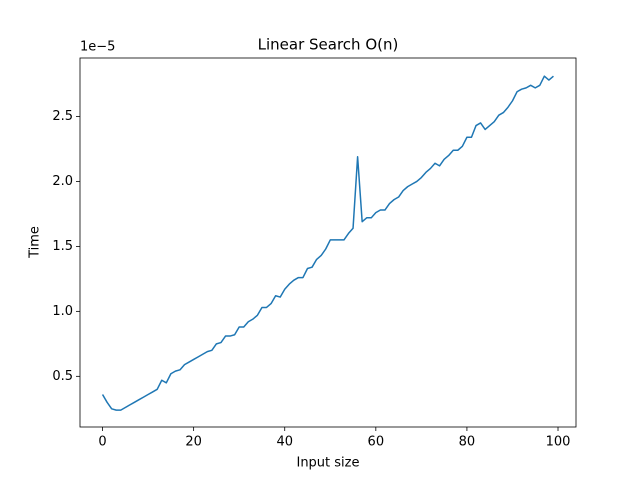 The image size is (640, 480). I want to click on x-axis-label: Input size, so click(327, 463).